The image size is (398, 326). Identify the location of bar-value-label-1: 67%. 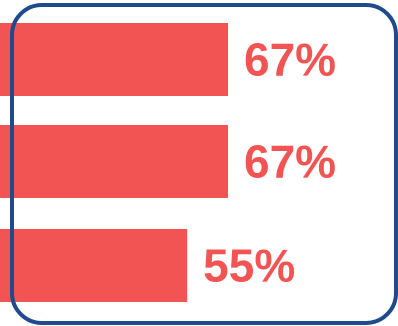
(290, 60).